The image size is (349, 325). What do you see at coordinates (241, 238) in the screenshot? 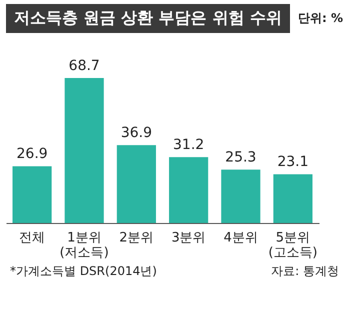
I see `x-tick-label: 4분위` at bounding box center [241, 238].